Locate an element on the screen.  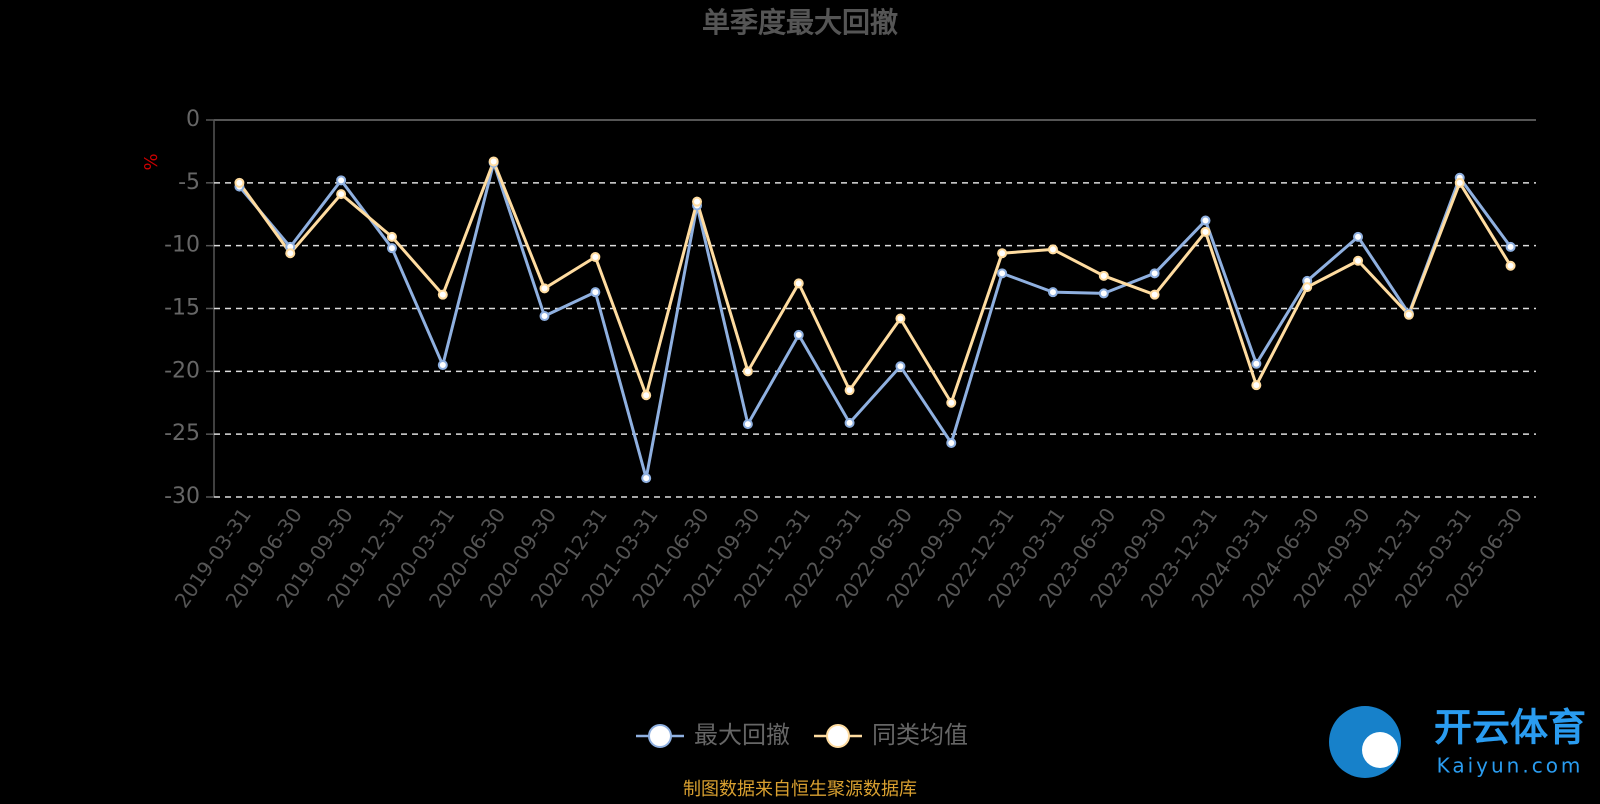
watermark: 开云体育 Kaiyun.com is located at coordinates (1457, 742).